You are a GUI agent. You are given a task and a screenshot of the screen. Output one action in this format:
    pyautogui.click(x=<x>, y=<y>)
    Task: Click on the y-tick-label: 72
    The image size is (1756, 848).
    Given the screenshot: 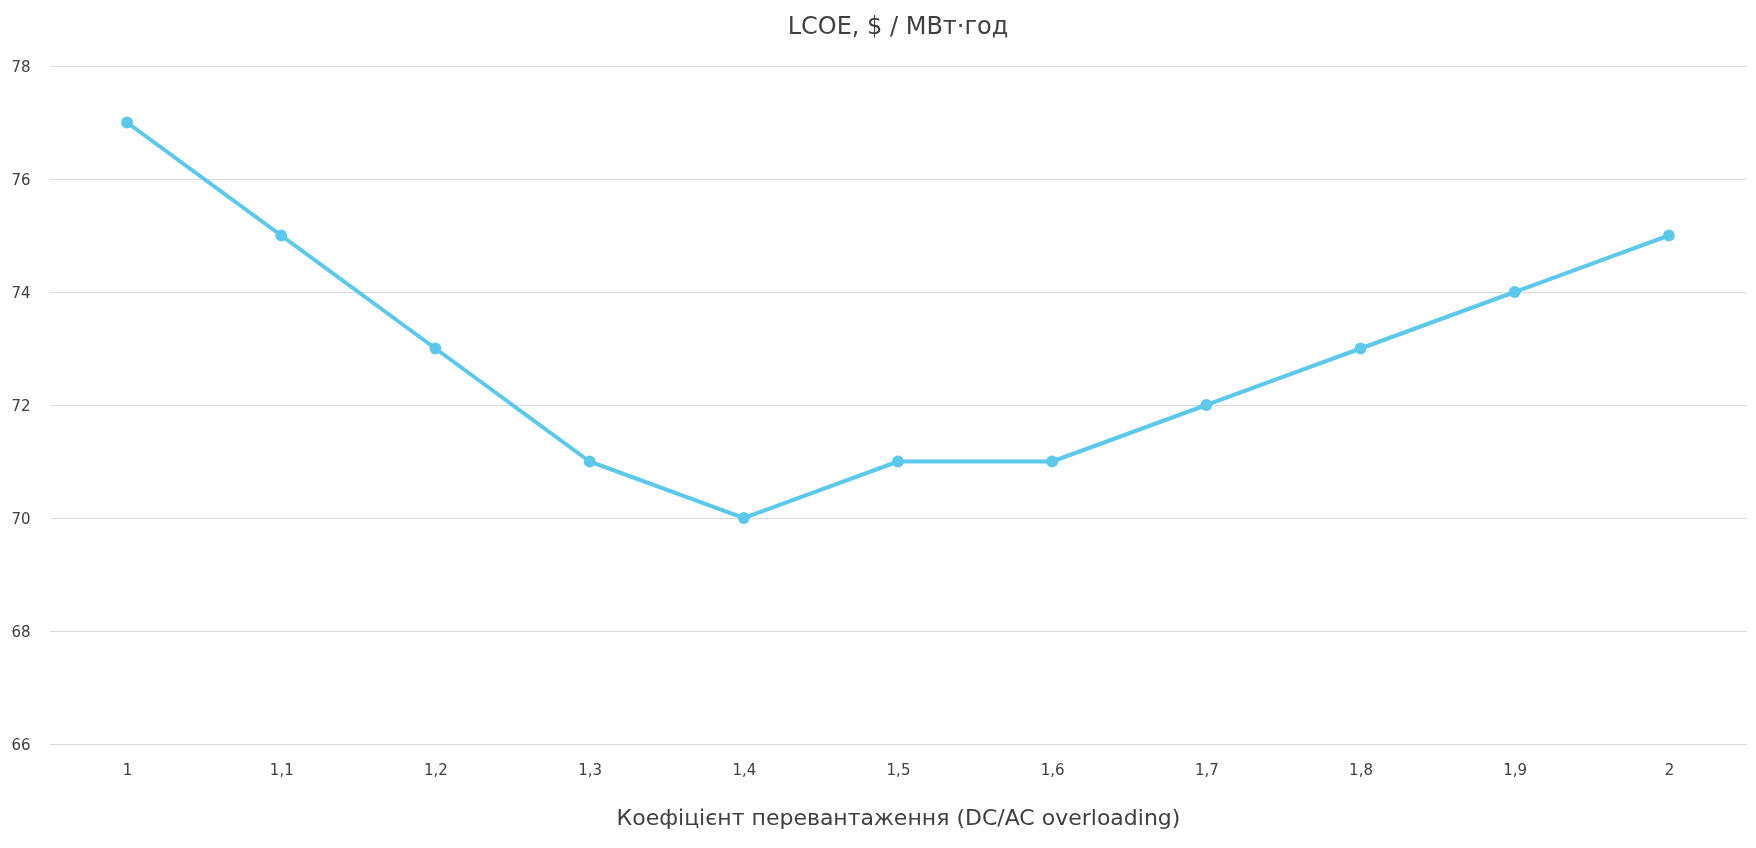 What is the action you would take?
    pyautogui.click(x=21, y=405)
    